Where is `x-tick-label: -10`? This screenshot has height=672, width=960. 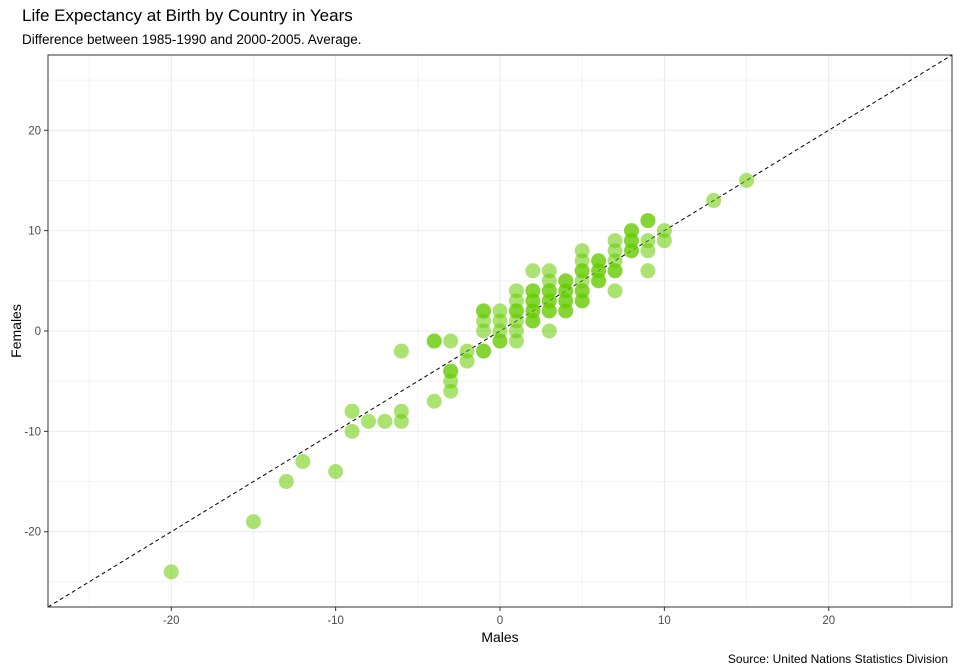
x-tick-label: -10 is located at coordinates (335, 621).